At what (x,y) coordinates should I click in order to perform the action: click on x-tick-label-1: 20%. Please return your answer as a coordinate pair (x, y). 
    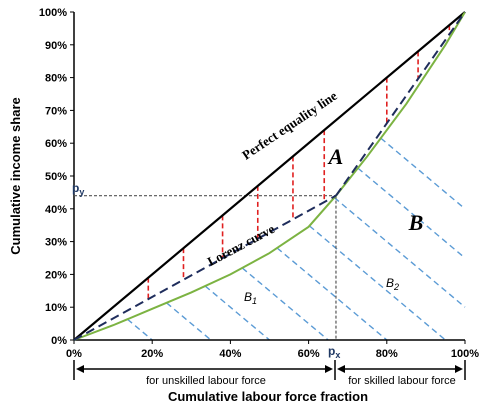
    Looking at the image, I should click on (152, 354).